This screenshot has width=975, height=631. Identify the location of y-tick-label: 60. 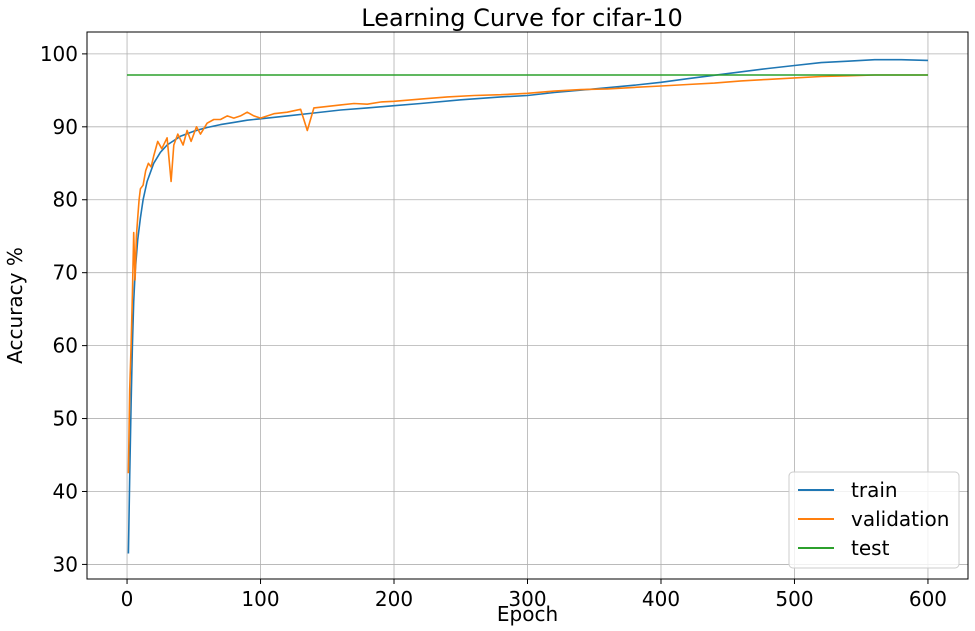
(65, 346).